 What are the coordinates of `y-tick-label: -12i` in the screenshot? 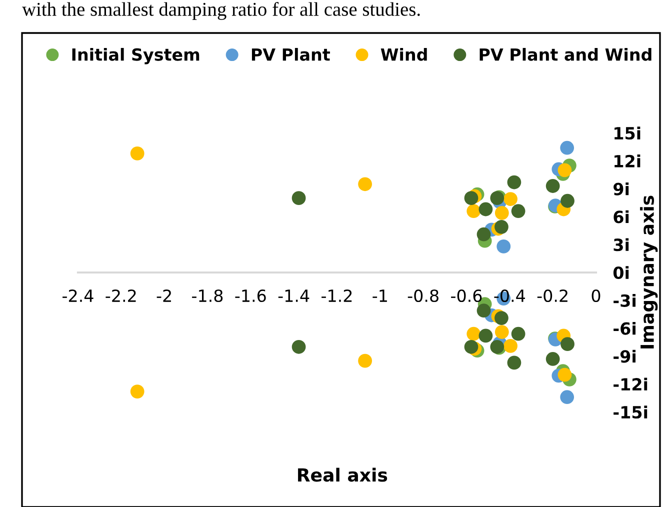 It's located at (631, 384).